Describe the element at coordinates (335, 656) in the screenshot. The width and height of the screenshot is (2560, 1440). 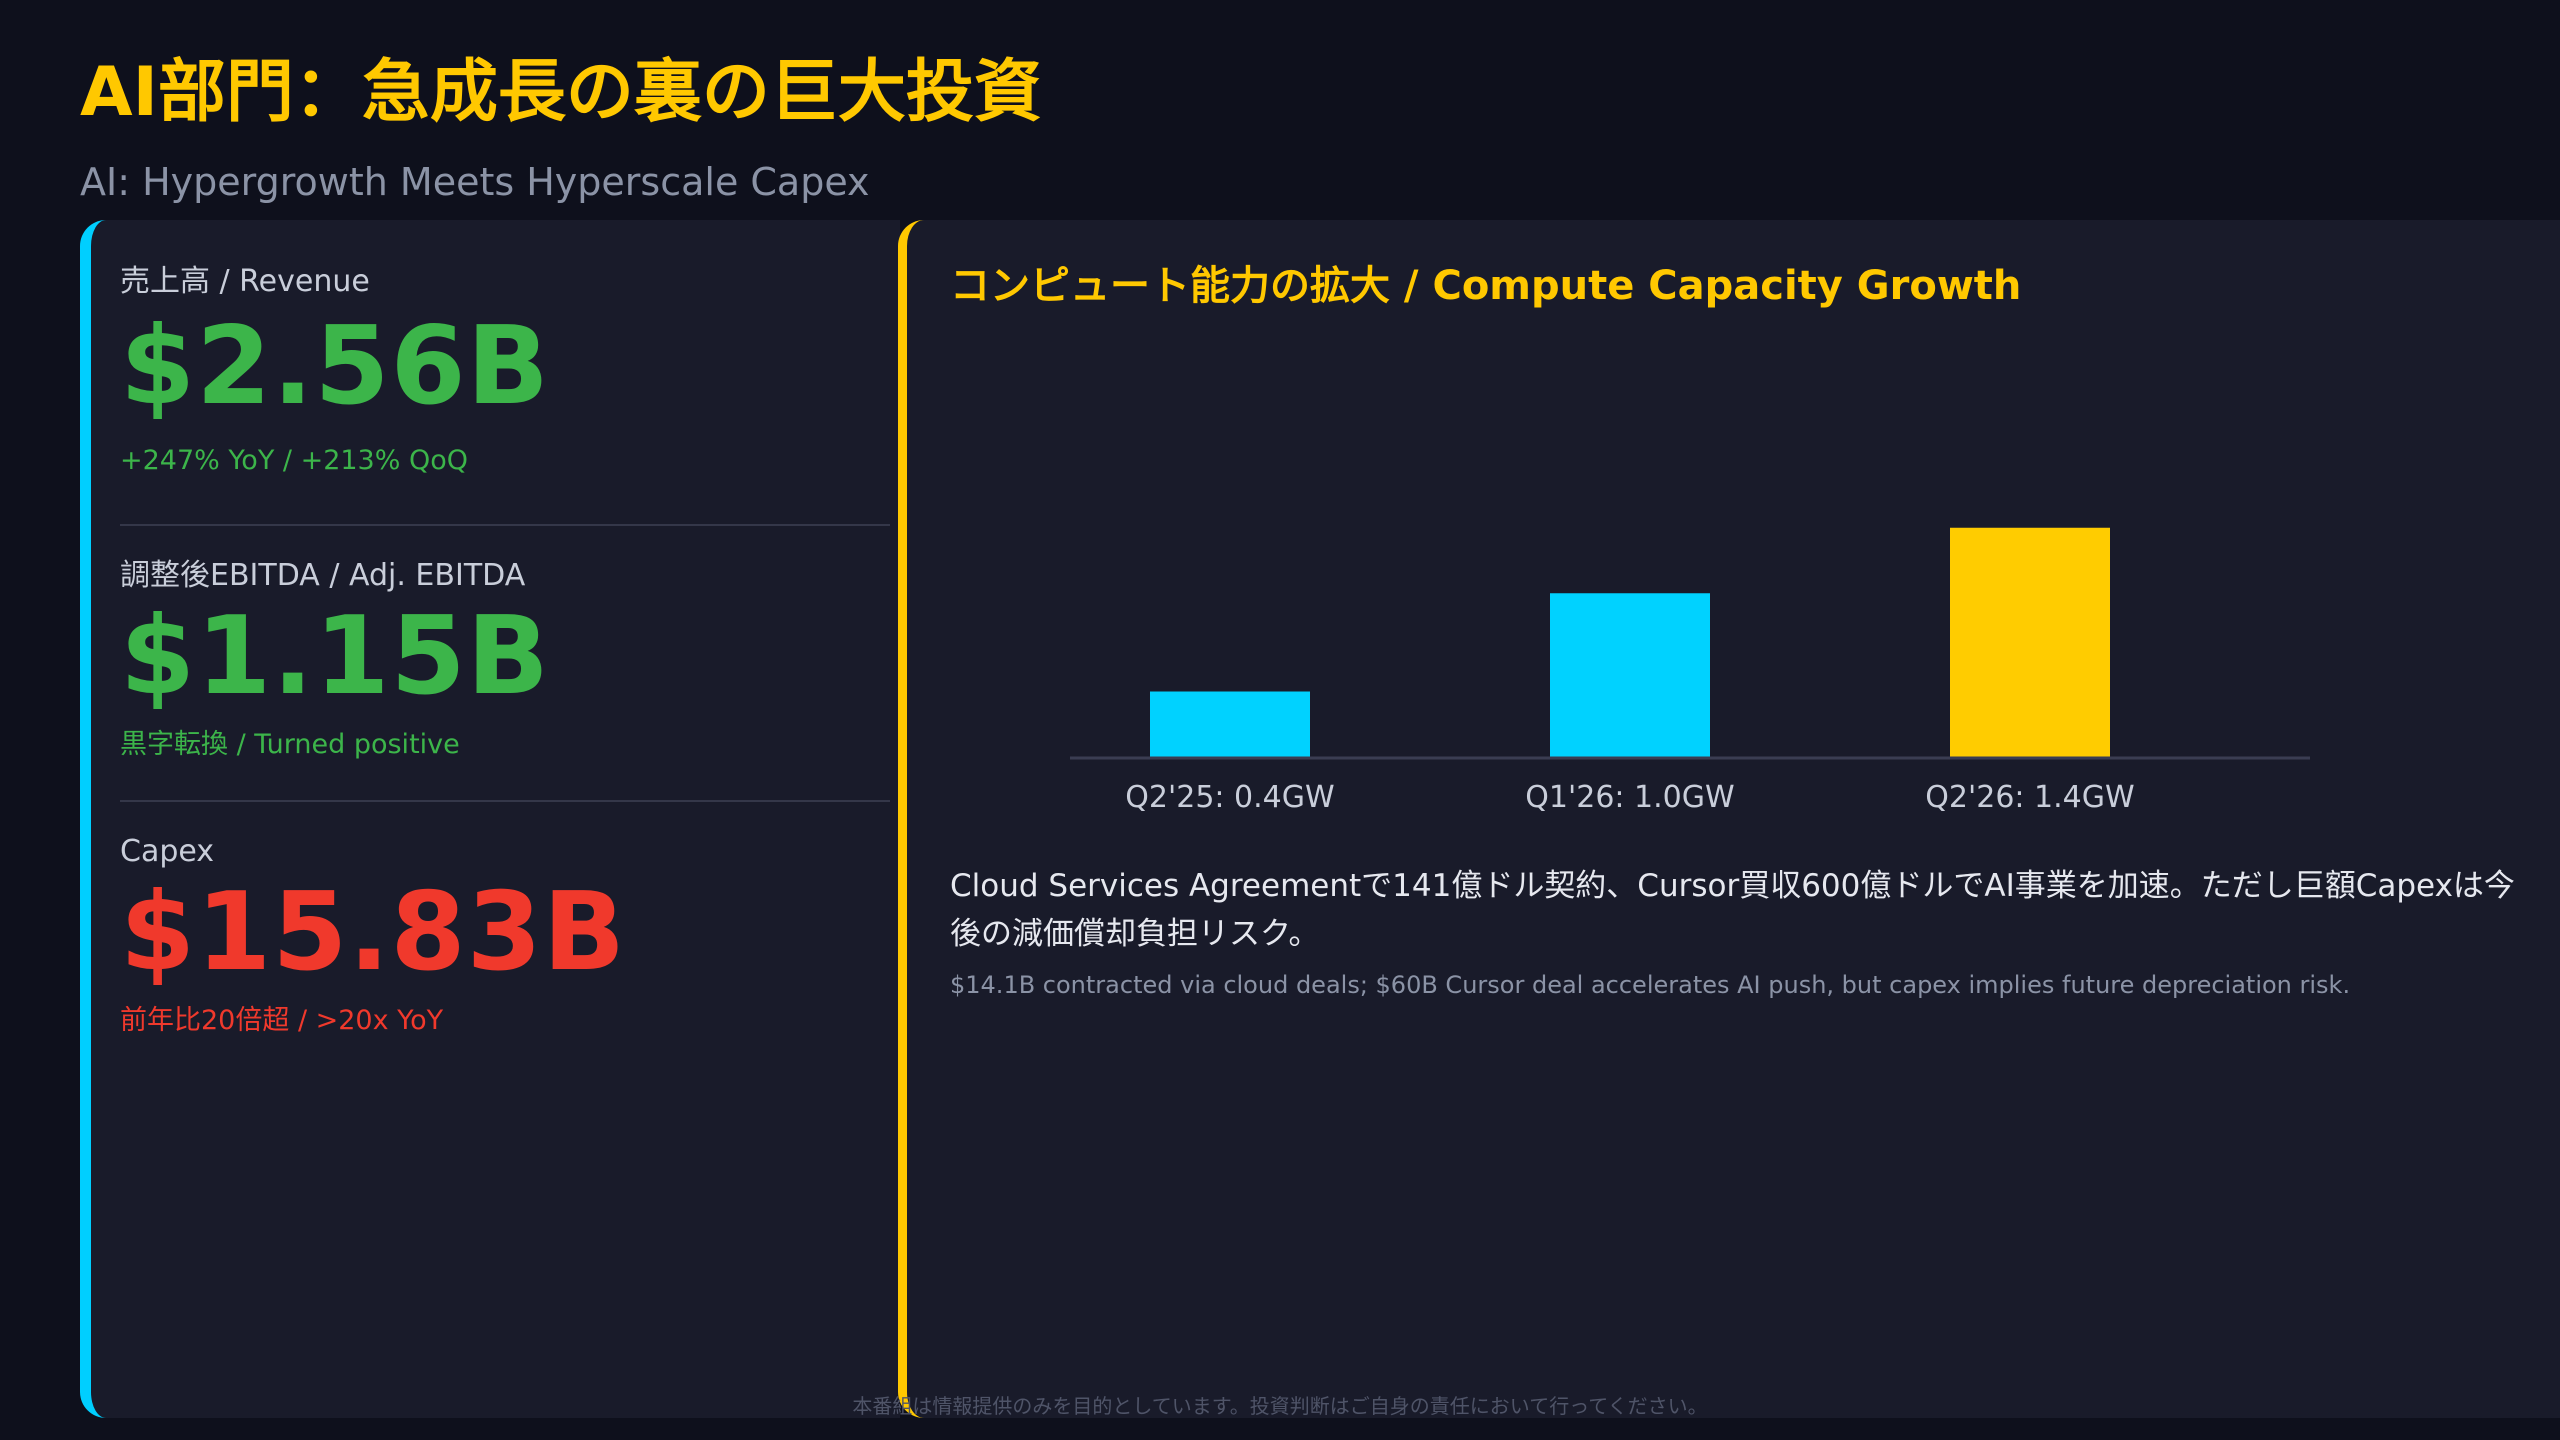
I see `metric-ebitda-value: $1.15B` at that location.